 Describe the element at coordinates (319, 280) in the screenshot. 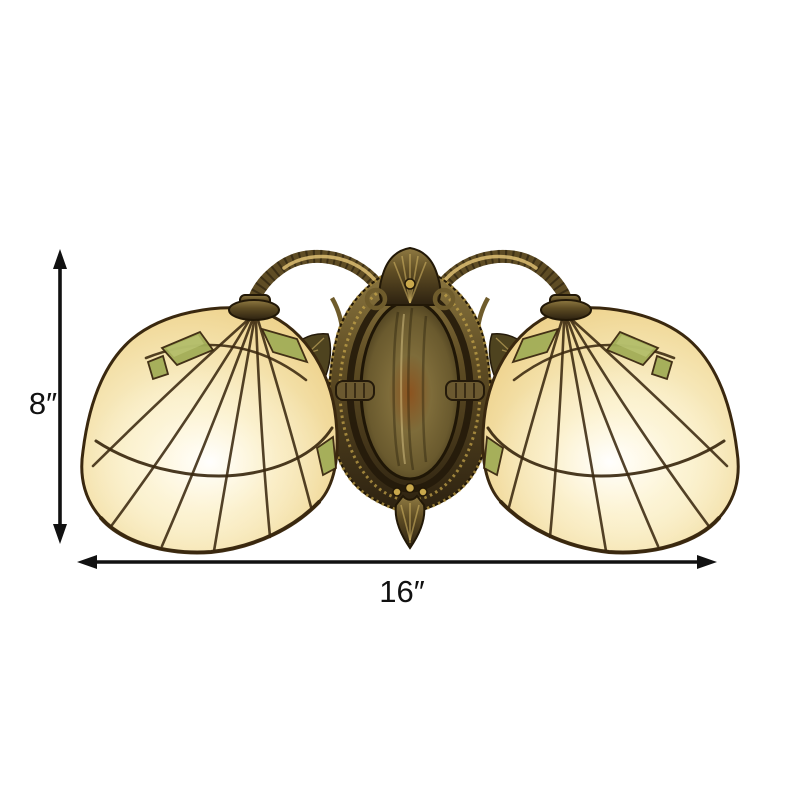

I see `arm-rope-texture` at that location.